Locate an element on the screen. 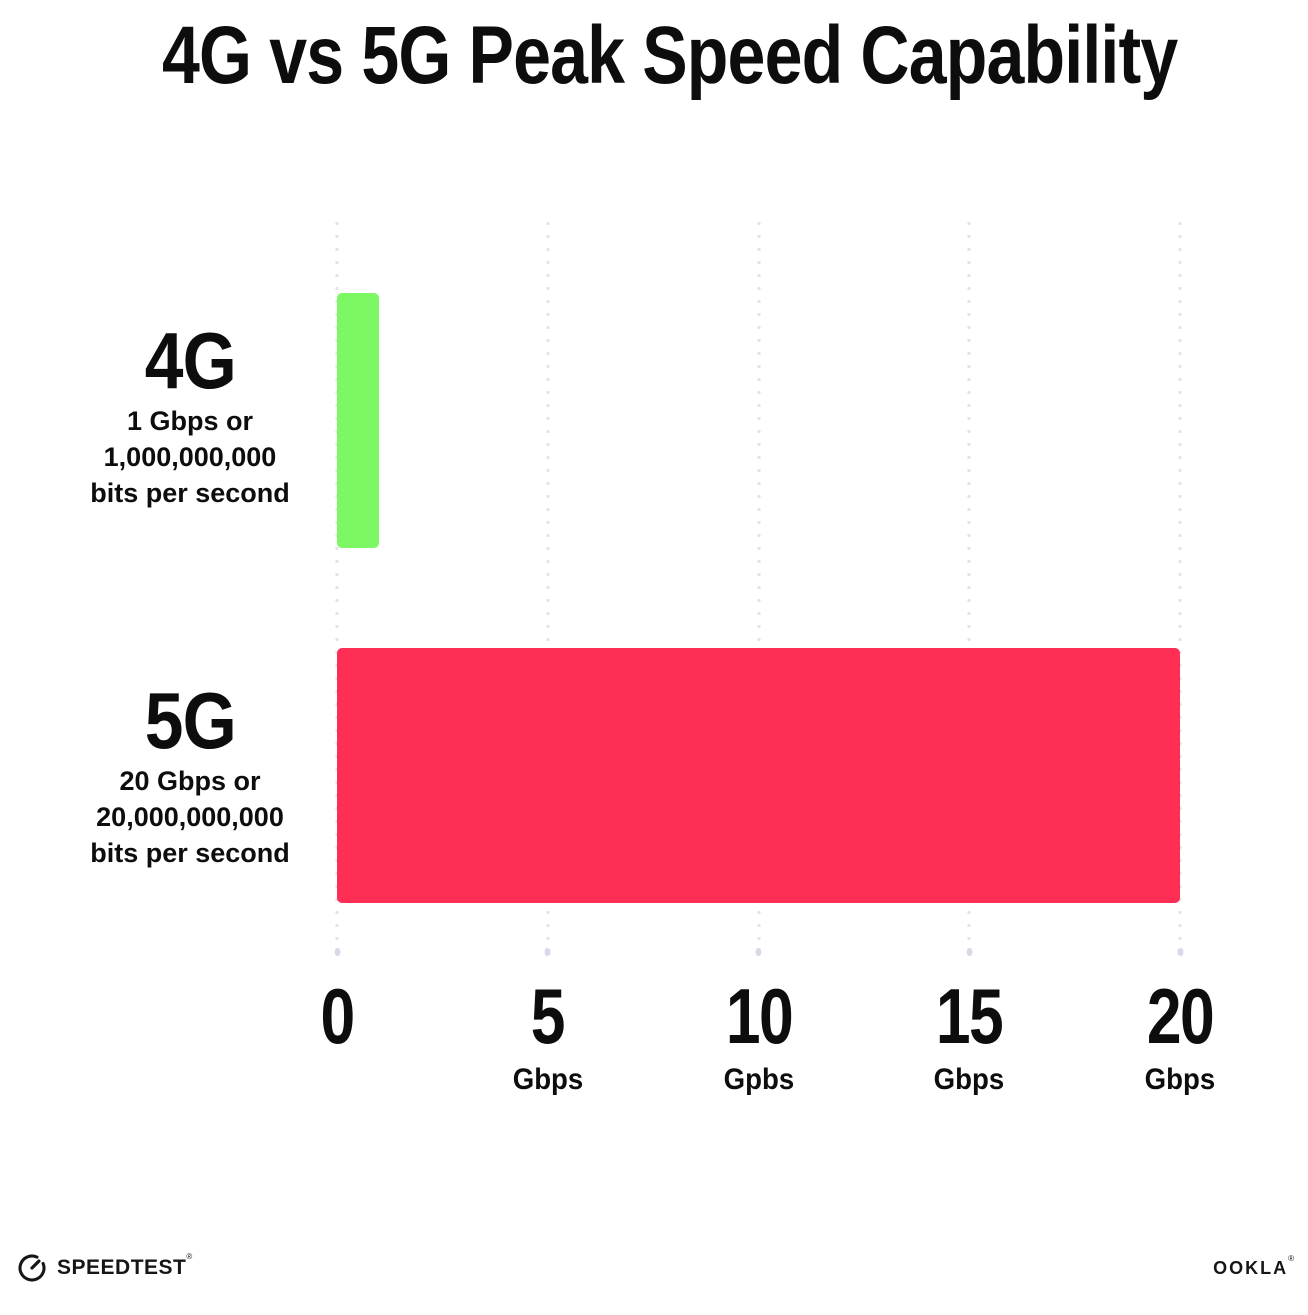 Image resolution: width=1308 pixels, height=1315 pixels. x-tick-10-unit-text: Gpbs is located at coordinates (758, 1079).